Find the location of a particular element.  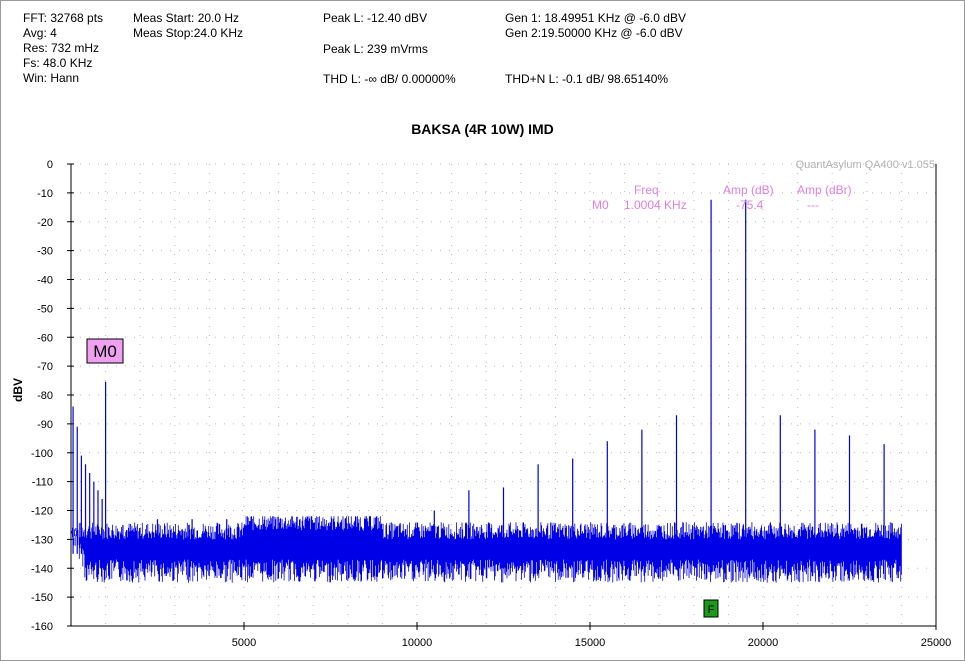

legend-header-amp-dbr: Amp (dBr) is located at coordinates (824, 190).